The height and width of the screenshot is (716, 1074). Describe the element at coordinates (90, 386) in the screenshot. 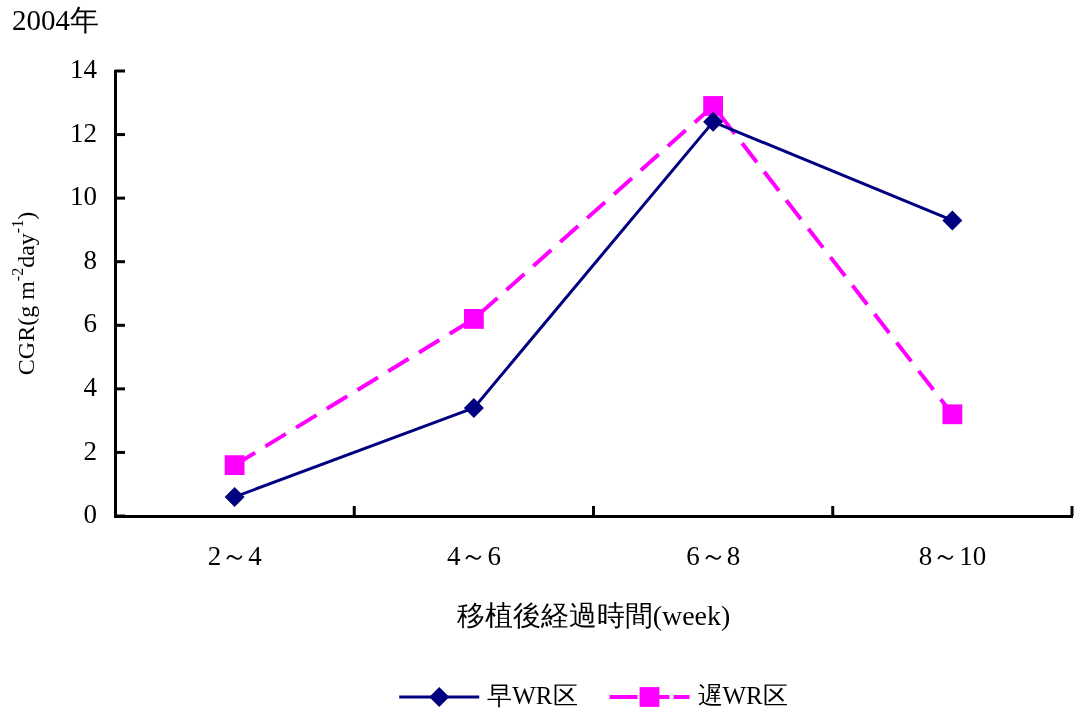

I see `y-tick-label: 4` at that location.